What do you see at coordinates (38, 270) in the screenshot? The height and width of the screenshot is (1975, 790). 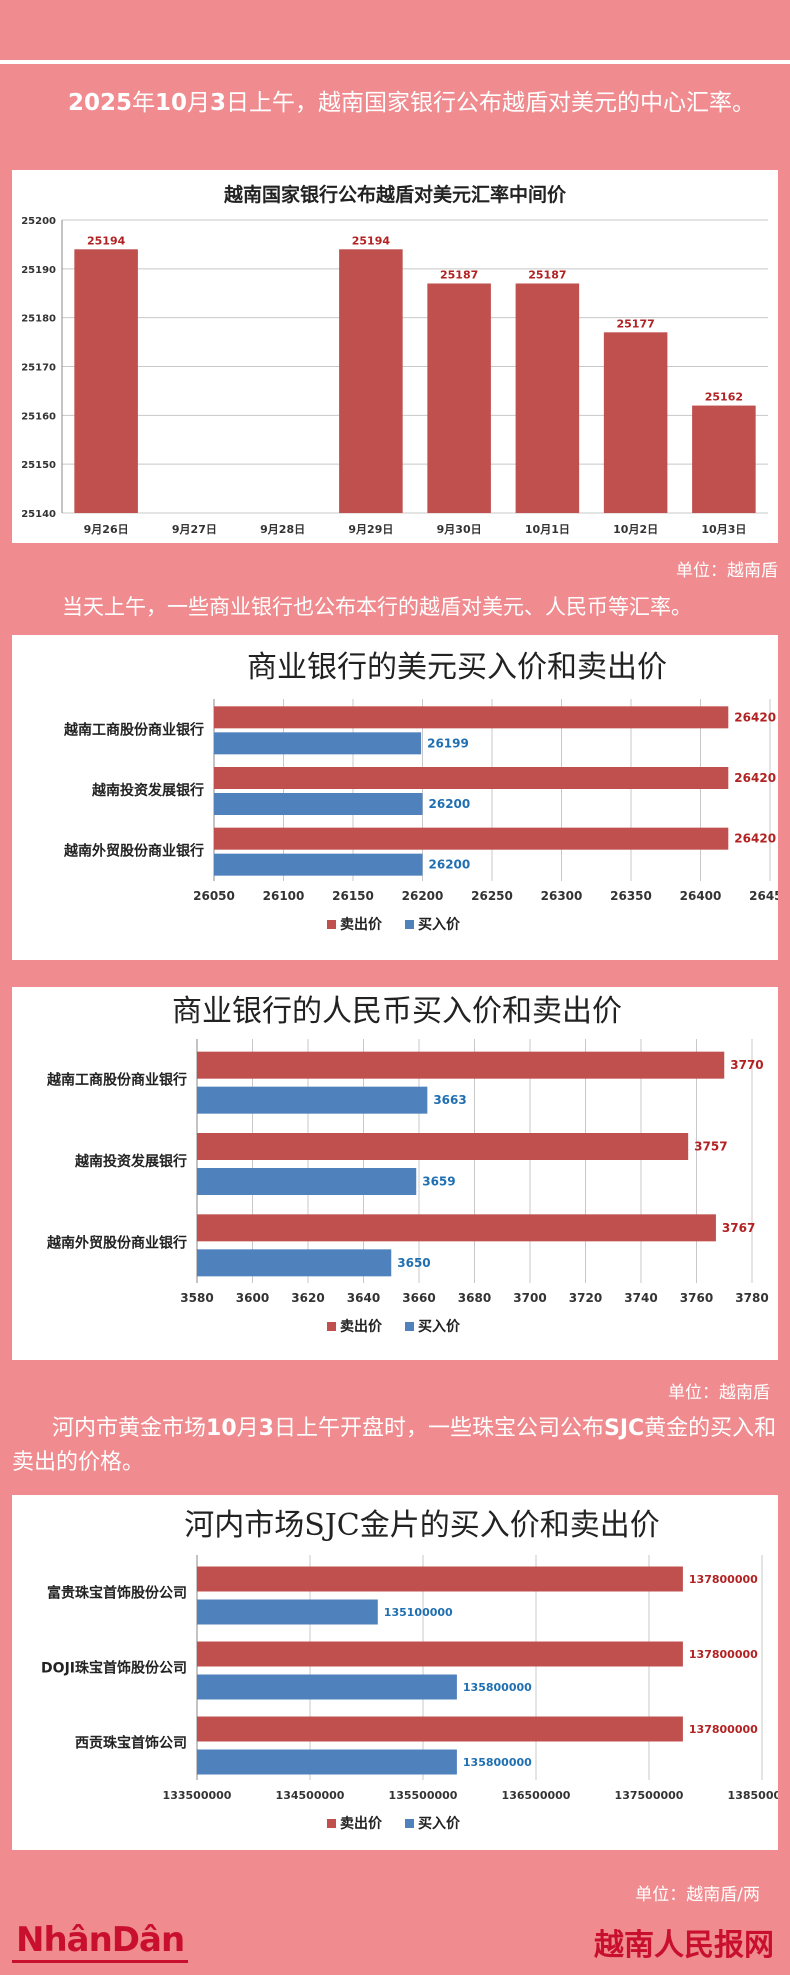 I see `y-tick-label: 25190` at bounding box center [38, 270].